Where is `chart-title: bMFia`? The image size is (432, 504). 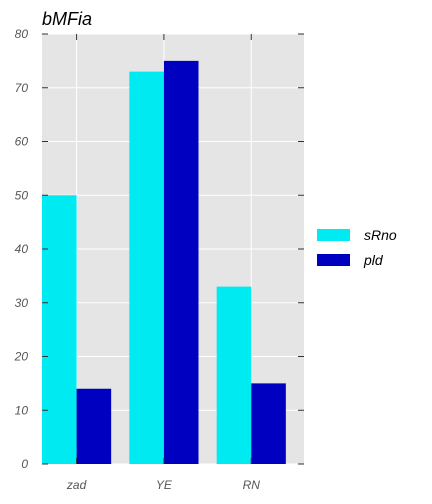
chart-title: bMFia is located at coordinates (67, 19).